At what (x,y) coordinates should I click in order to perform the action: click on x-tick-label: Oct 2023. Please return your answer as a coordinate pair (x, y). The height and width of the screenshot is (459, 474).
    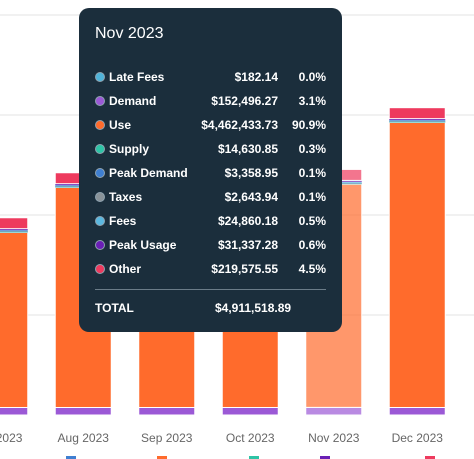
    Looking at the image, I should click on (250, 438).